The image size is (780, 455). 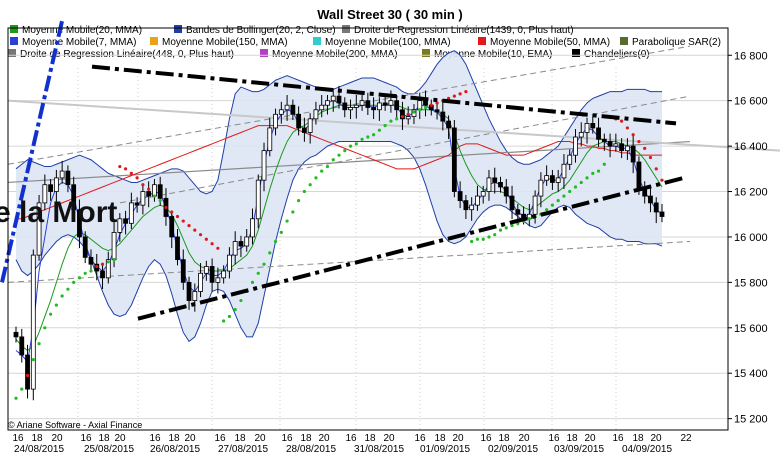 What do you see at coordinates (751, 56) in the screenshot?
I see `y-tick-label: 16 800` at bounding box center [751, 56].